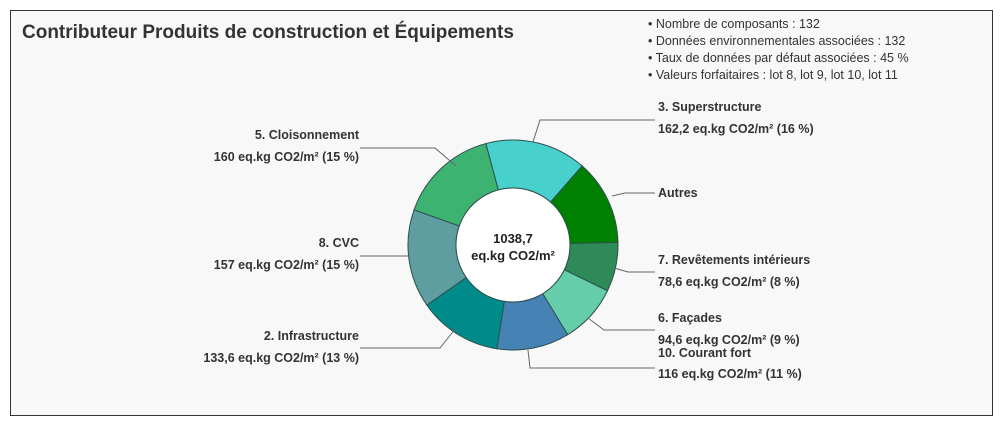 The image size is (1007, 421). I want to click on leader-line-facades, so click(621, 324).